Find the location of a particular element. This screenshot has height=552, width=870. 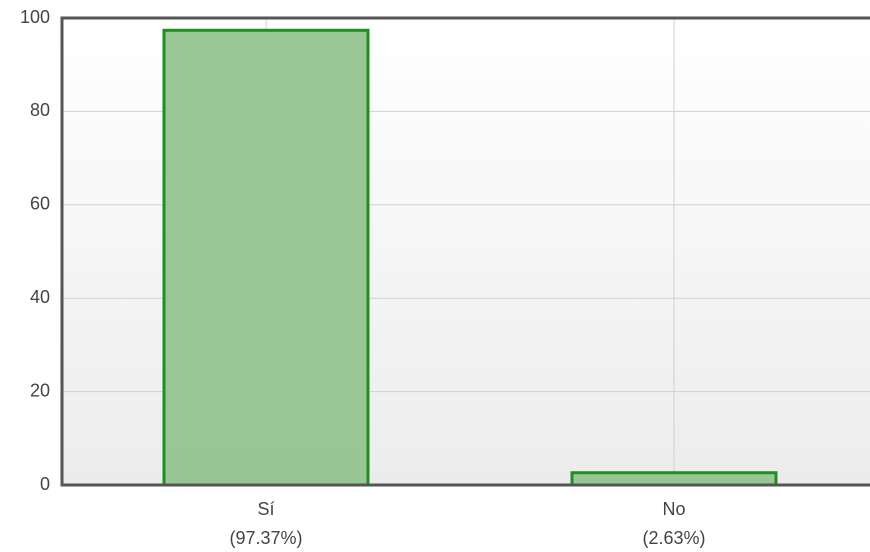

x-tick-label: Sí is located at coordinates (265, 509).